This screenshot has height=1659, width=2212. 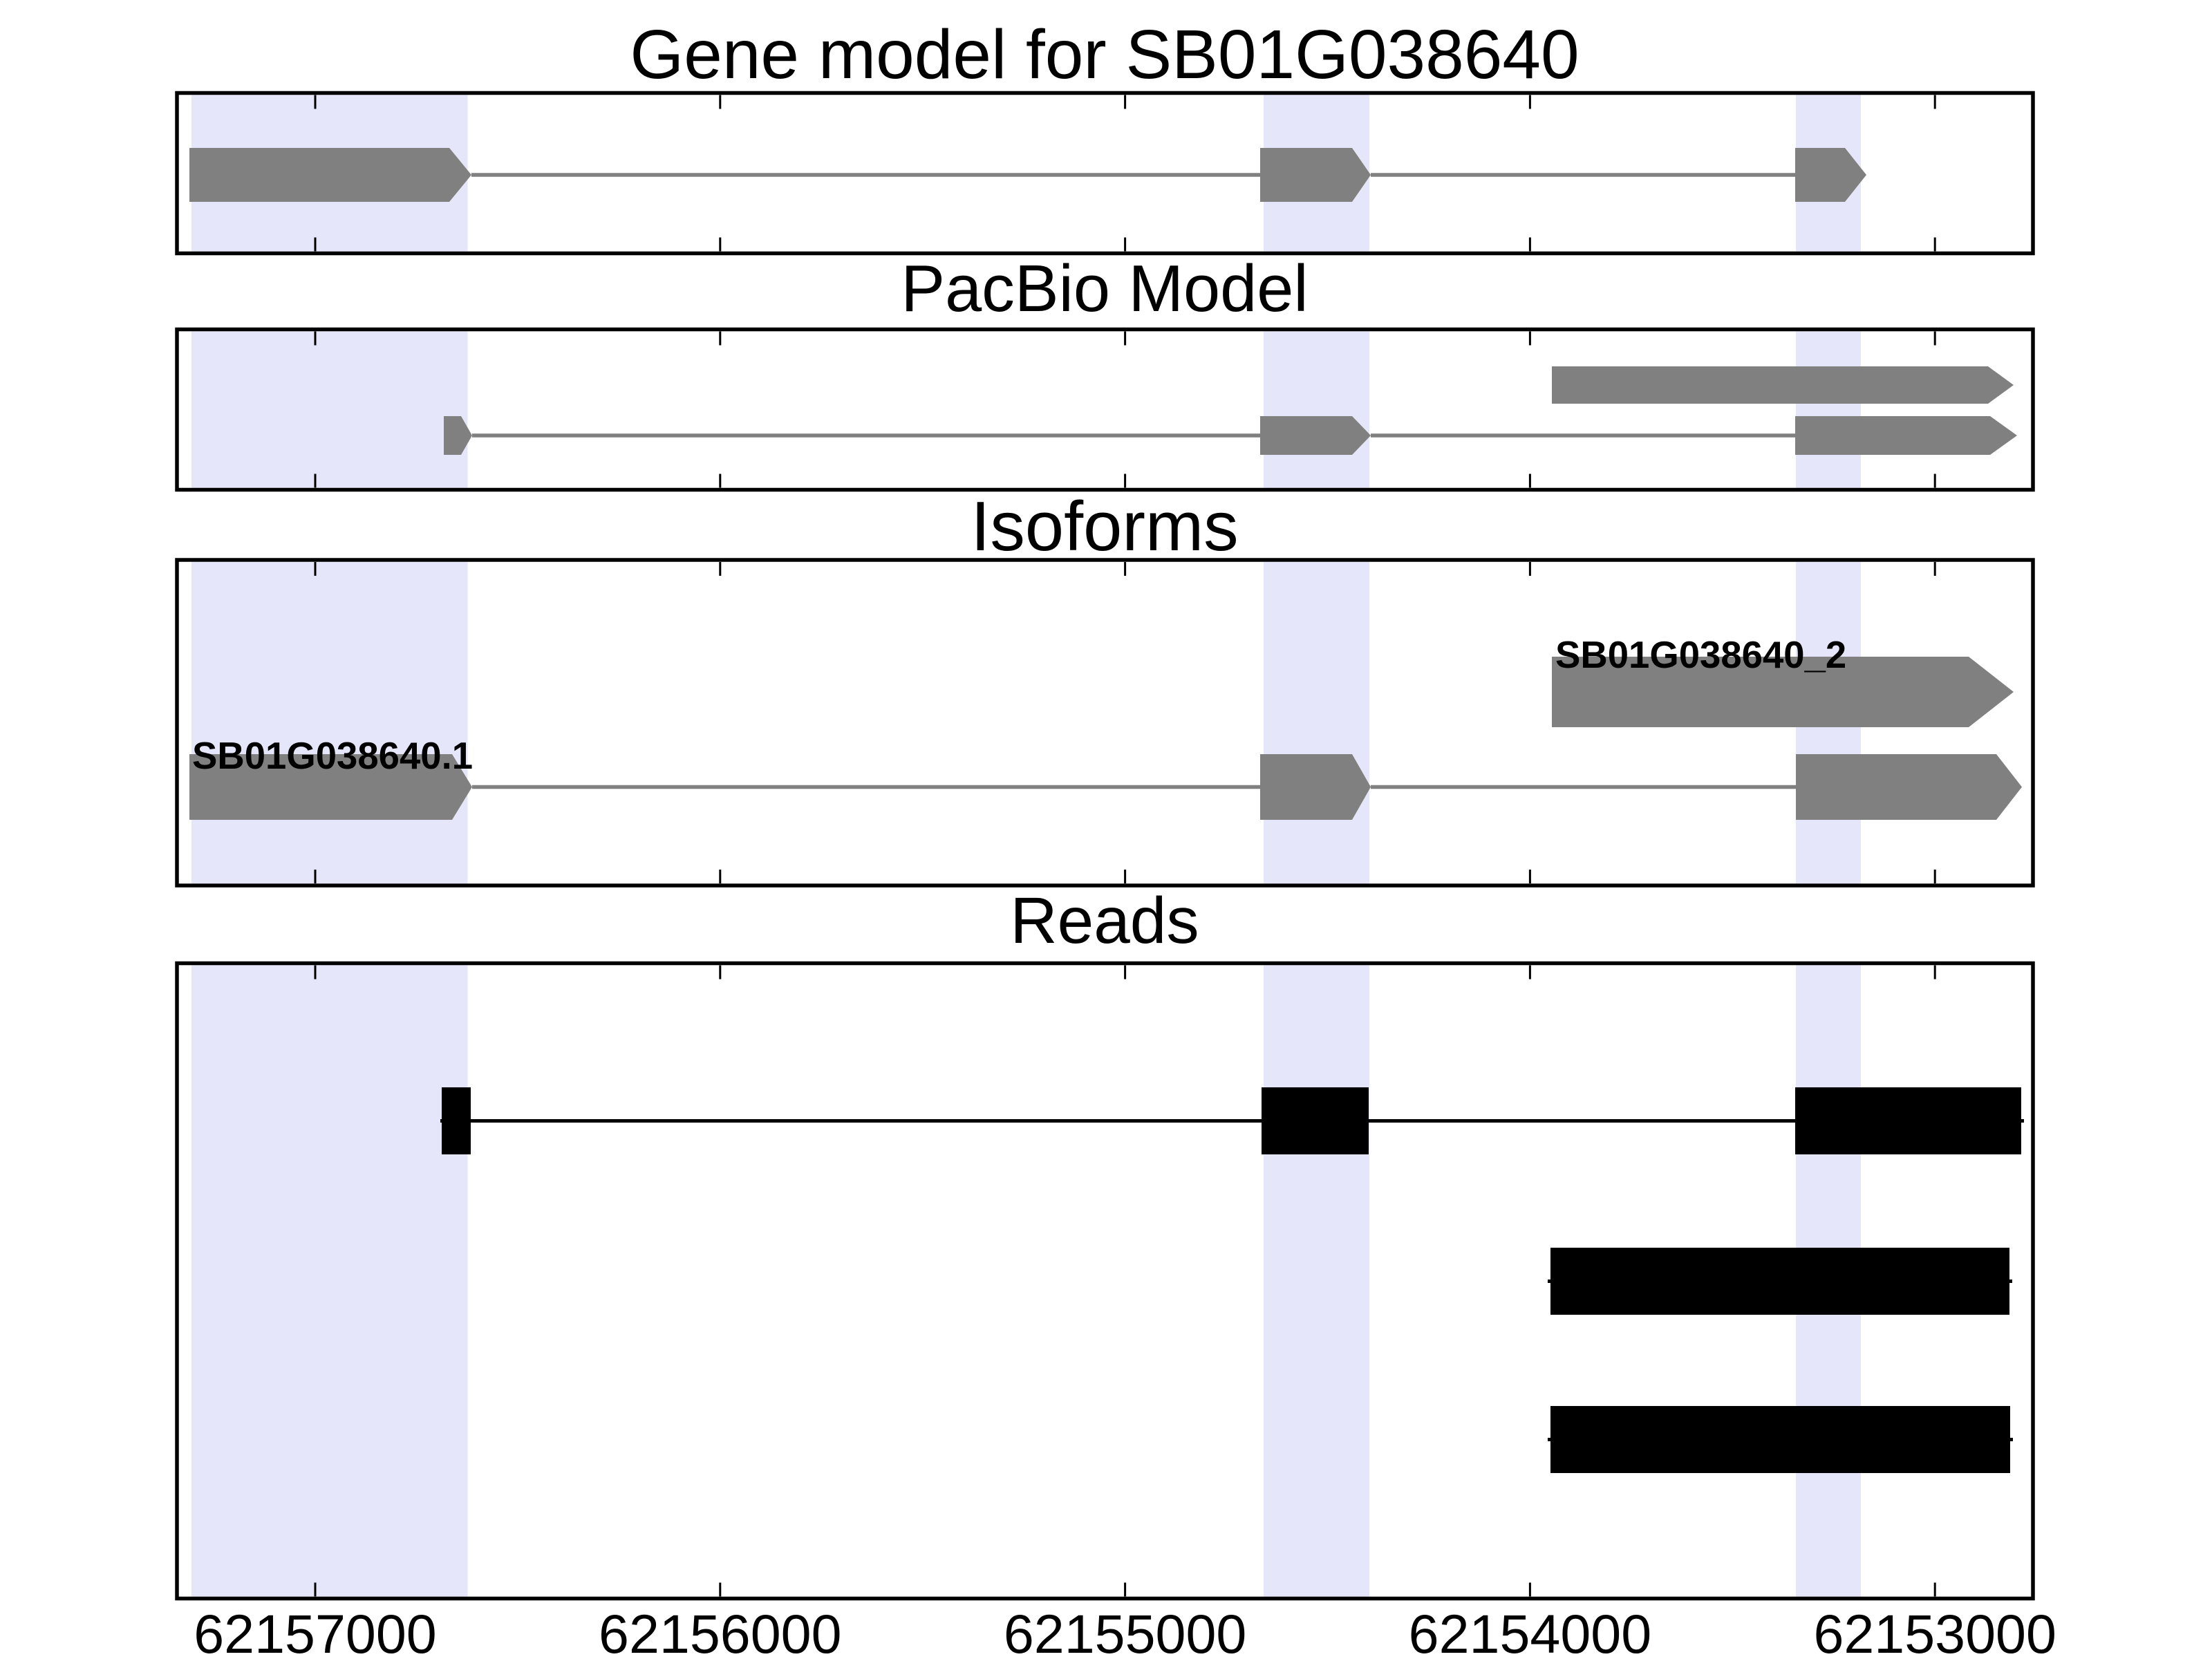 What do you see at coordinates (721, 1631) in the screenshot?
I see `svg-text: 62156000` at bounding box center [721, 1631].